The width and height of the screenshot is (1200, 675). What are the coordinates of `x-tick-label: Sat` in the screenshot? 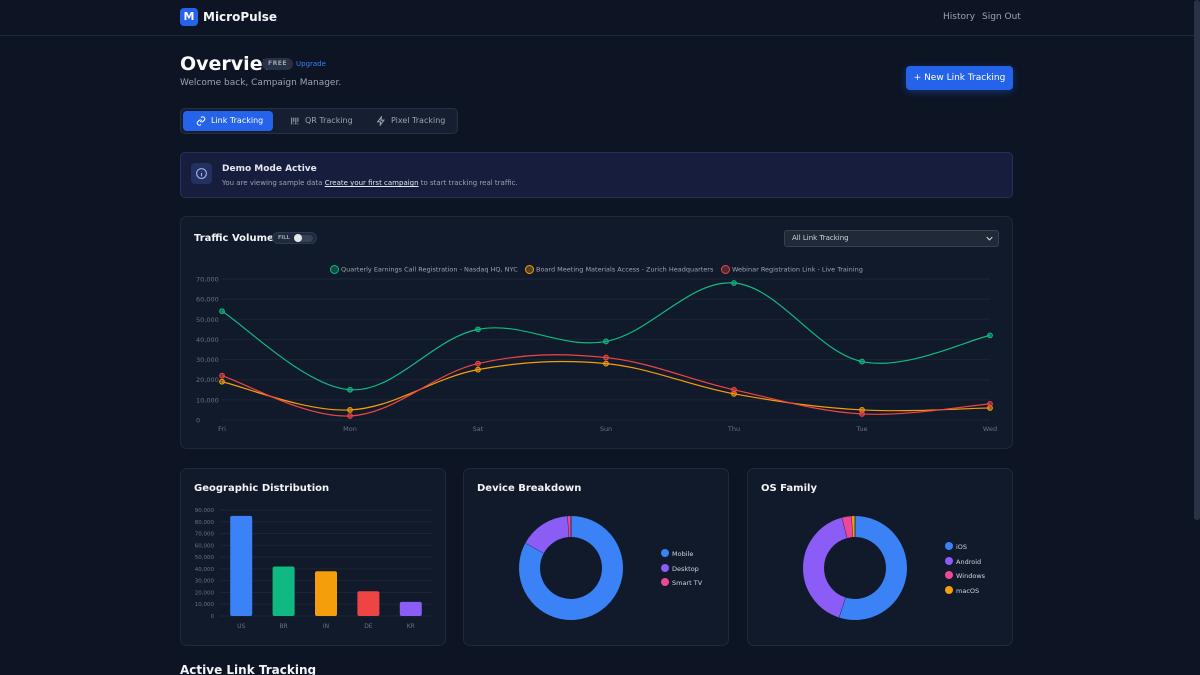 It's located at (478, 429).